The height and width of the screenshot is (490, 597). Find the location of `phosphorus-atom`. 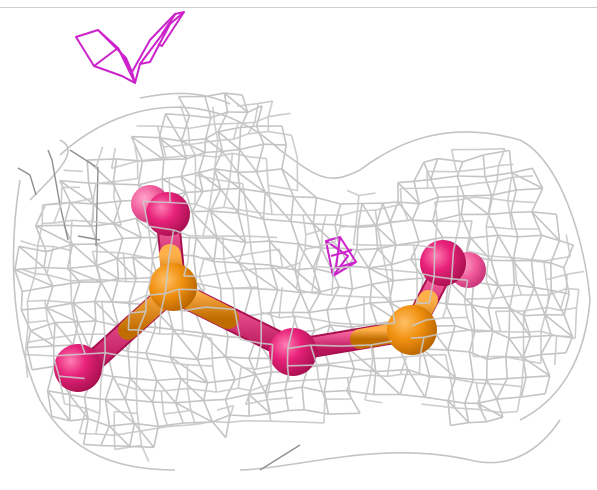

phosphorus-atom is located at coordinates (173, 287).